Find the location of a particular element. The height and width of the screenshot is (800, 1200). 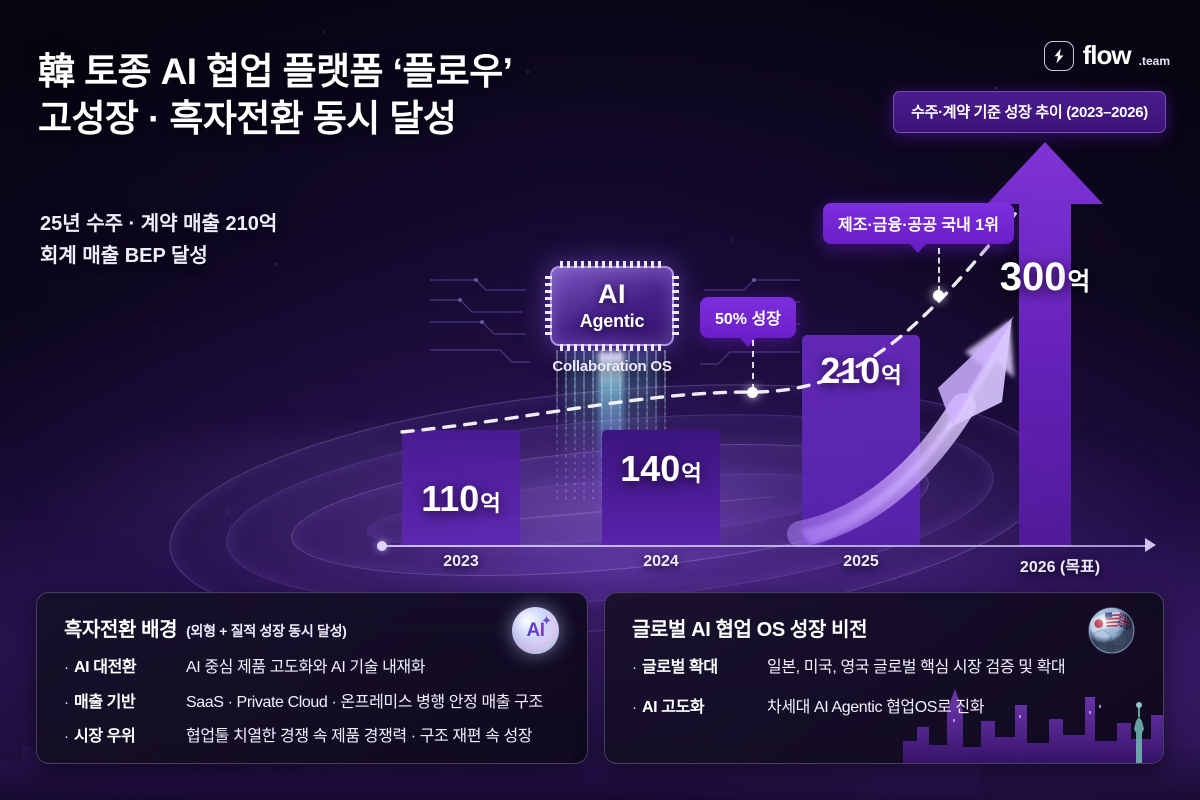

ai-sphere-label: AI is located at coordinates (536, 630).